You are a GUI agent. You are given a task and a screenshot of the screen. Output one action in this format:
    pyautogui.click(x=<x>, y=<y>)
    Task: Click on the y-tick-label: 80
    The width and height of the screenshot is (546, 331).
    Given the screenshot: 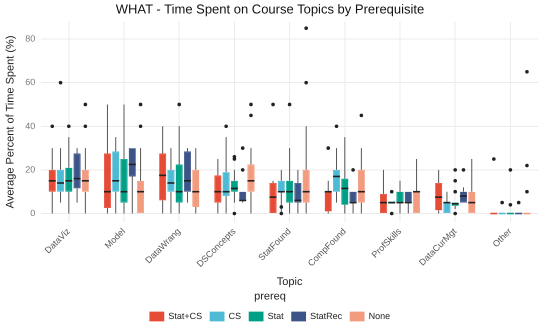 What is the action you would take?
    pyautogui.click(x=30, y=39)
    